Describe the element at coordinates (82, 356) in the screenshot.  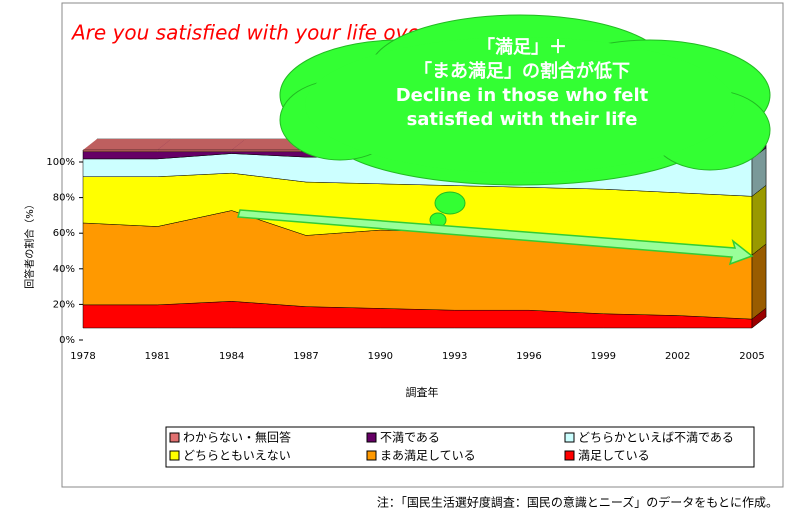
I see `x-tick-label: 1978` at that location.